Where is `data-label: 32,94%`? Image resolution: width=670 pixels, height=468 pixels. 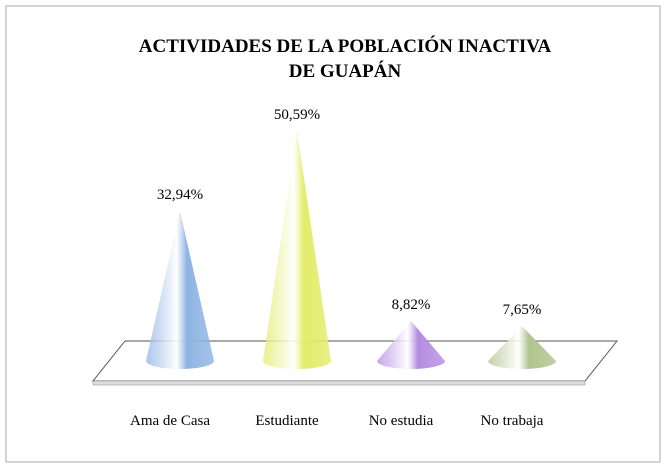
data-label: 32,94% is located at coordinates (180, 195).